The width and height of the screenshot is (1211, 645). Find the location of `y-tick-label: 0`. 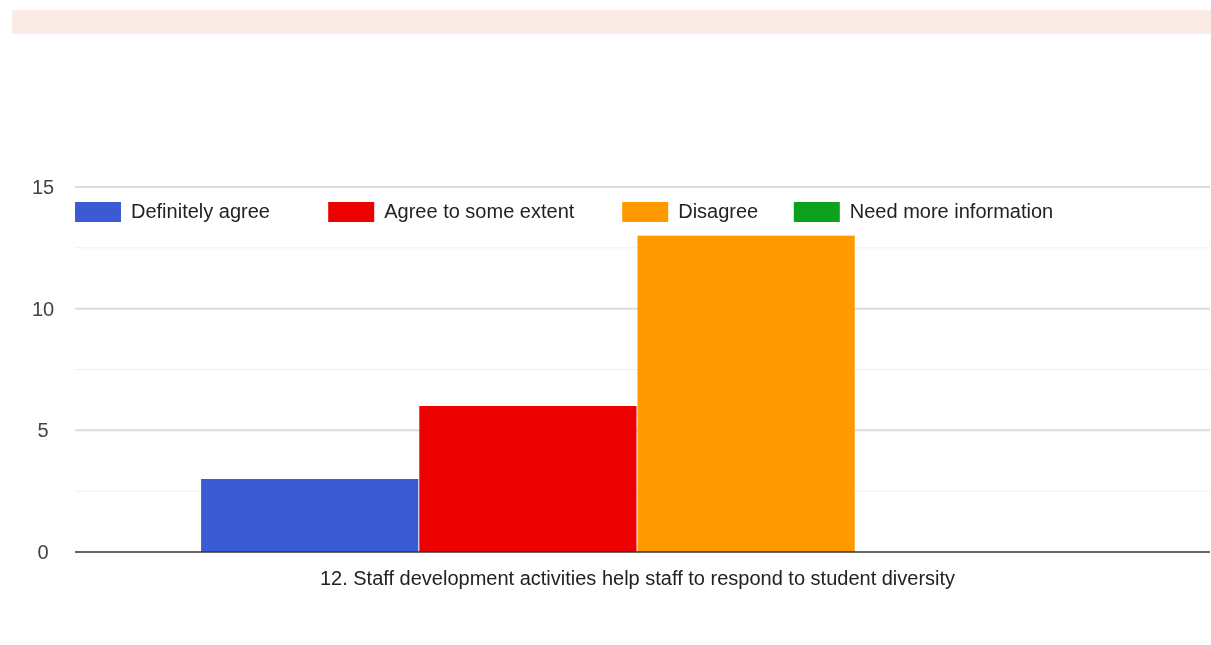

y-tick-label: 0 is located at coordinates (43, 552).